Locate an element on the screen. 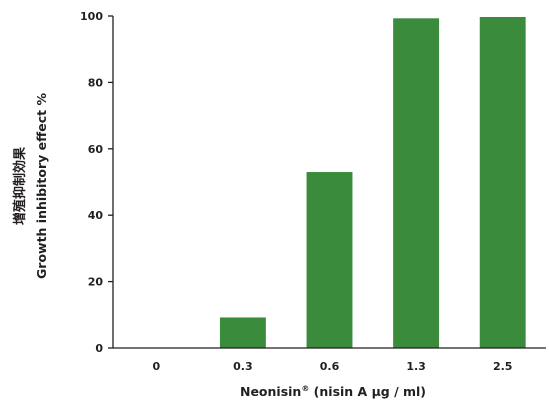  x-axis-title-rest: (nisin A µg / ml) is located at coordinates (367, 391).